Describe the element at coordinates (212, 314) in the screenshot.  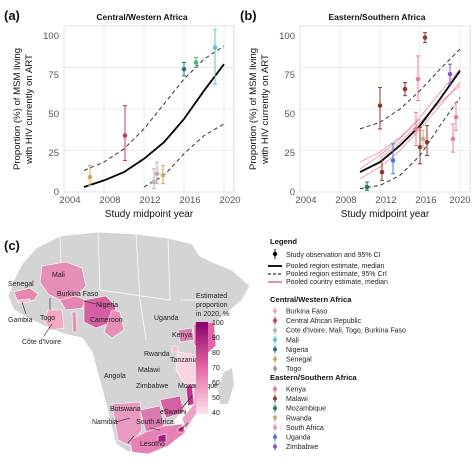
I see `colorbar-title-line3: in 2020, %` at that location.